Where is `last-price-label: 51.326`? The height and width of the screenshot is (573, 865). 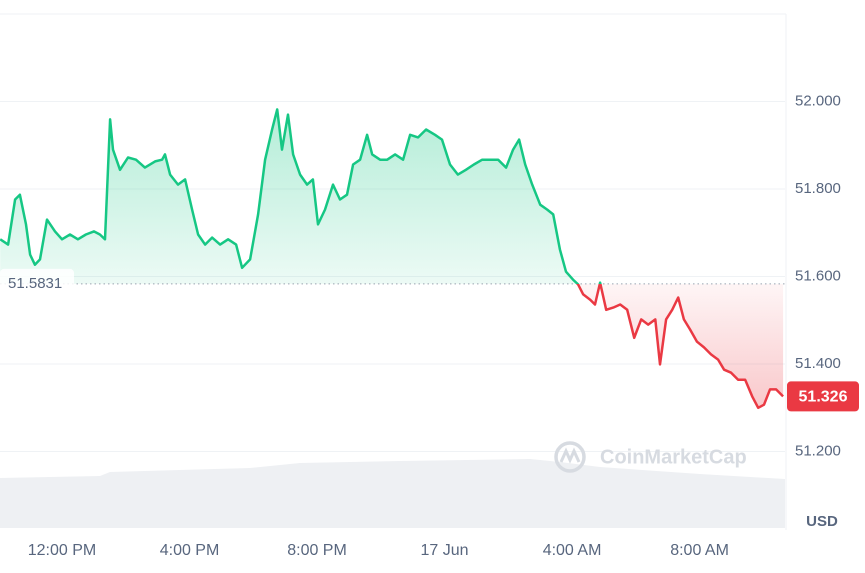
last-price-label: 51.326 is located at coordinates (823, 397).